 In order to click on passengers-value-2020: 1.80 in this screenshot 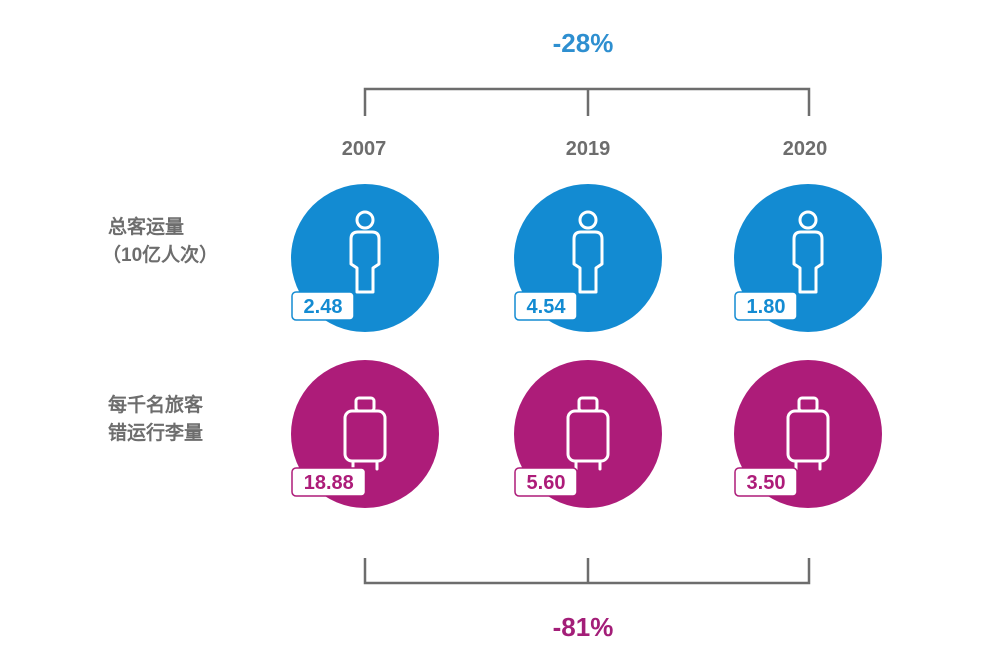, I will do `click(766, 307)`.